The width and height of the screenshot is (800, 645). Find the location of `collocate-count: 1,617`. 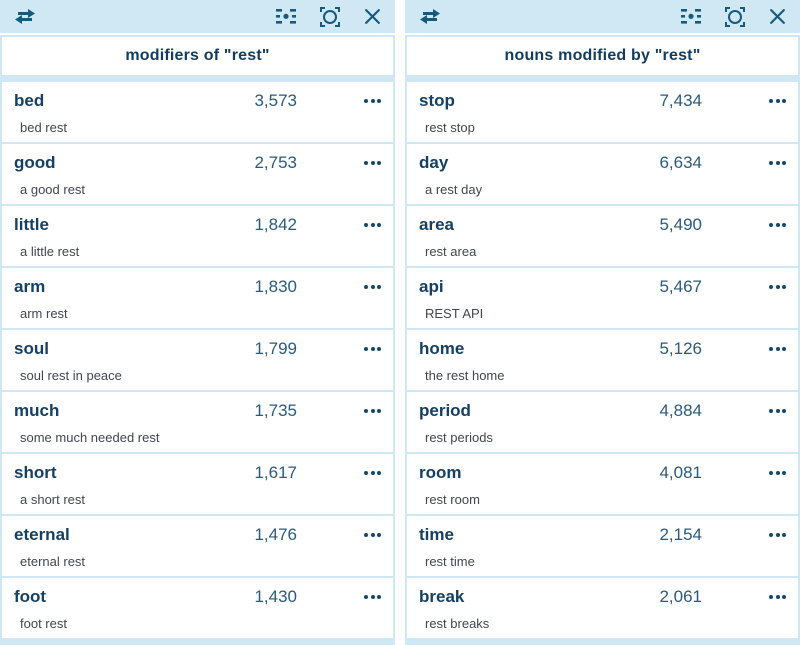

collocate-count: 1,617 is located at coordinates (275, 472).